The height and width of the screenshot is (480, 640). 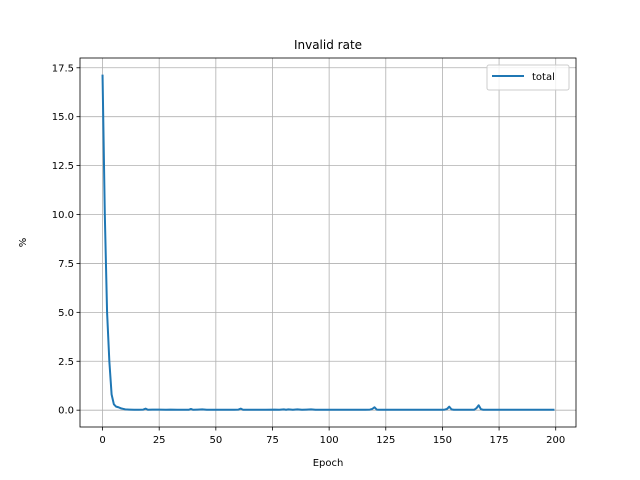 What do you see at coordinates (329, 440) in the screenshot?
I see `x-tick-label: 100` at bounding box center [329, 440].